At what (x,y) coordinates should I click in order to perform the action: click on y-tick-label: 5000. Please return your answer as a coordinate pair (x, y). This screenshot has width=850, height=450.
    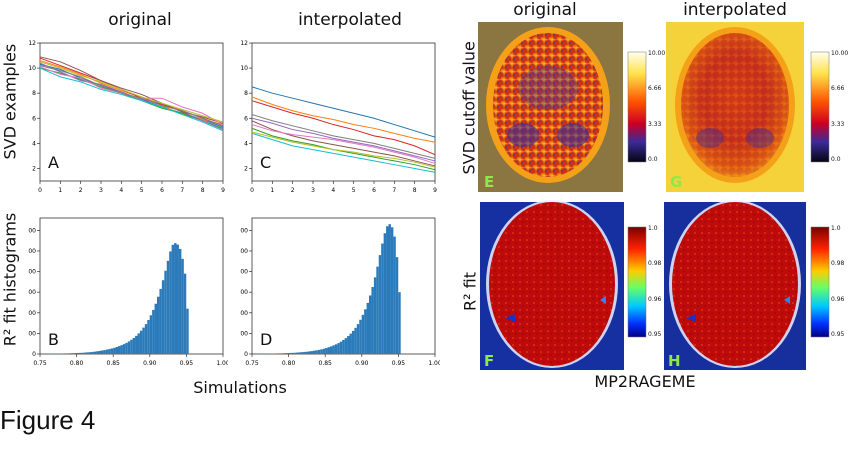
    Looking at the image, I should click on (244, 251).